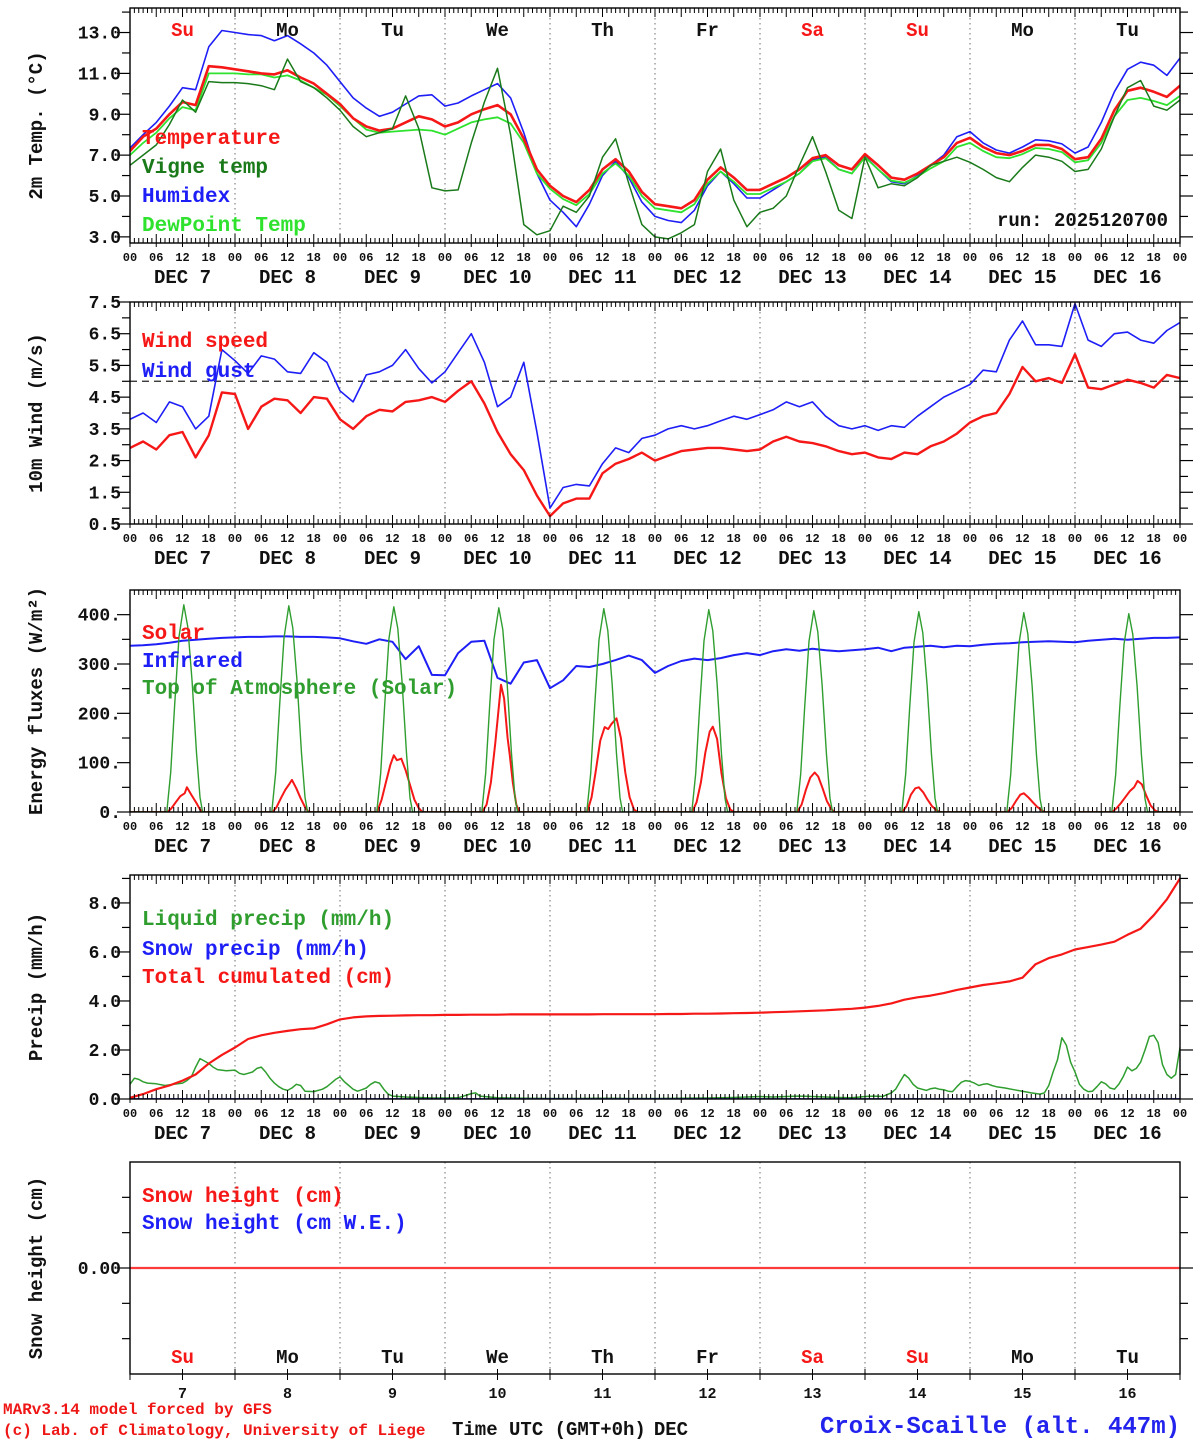 The height and width of the screenshot is (1440, 1194). Describe the element at coordinates (917, 31) in the screenshot. I see `day-name-top: Su` at that location.